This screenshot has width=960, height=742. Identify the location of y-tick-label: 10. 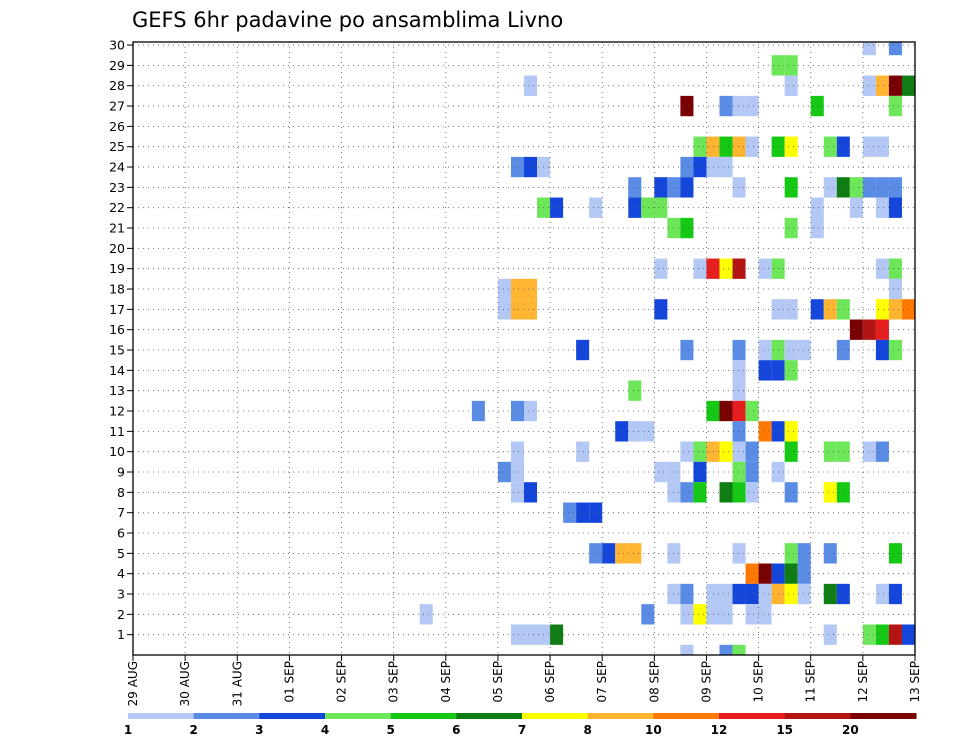
(117, 451).